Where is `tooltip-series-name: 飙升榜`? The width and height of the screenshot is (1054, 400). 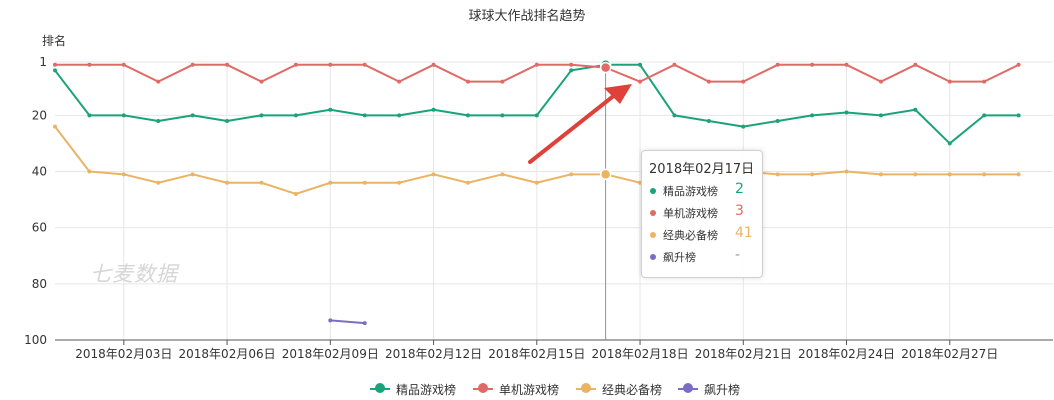 tooltip-series-name: 飙升榜 is located at coordinates (679, 257).